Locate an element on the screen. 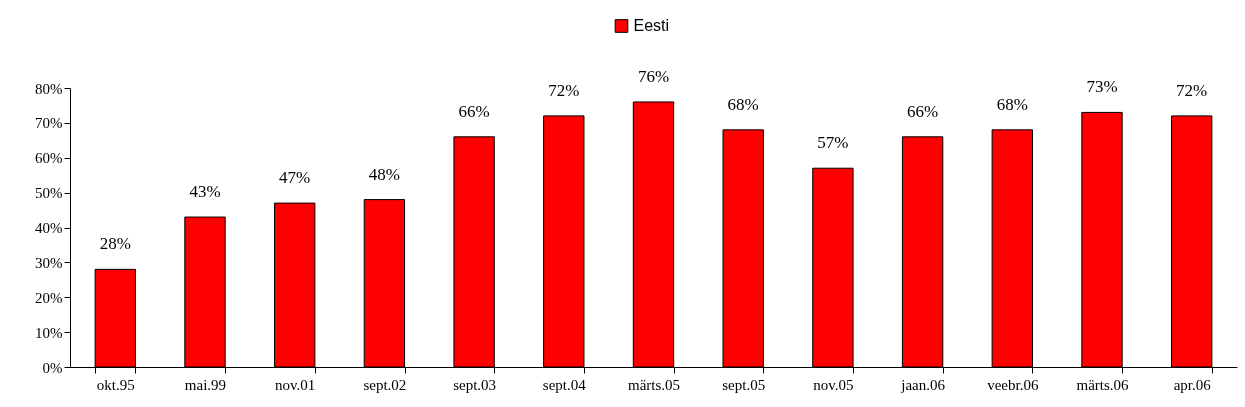 This screenshot has height=407, width=1245. legend-label: Eesti is located at coordinates (651, 25).